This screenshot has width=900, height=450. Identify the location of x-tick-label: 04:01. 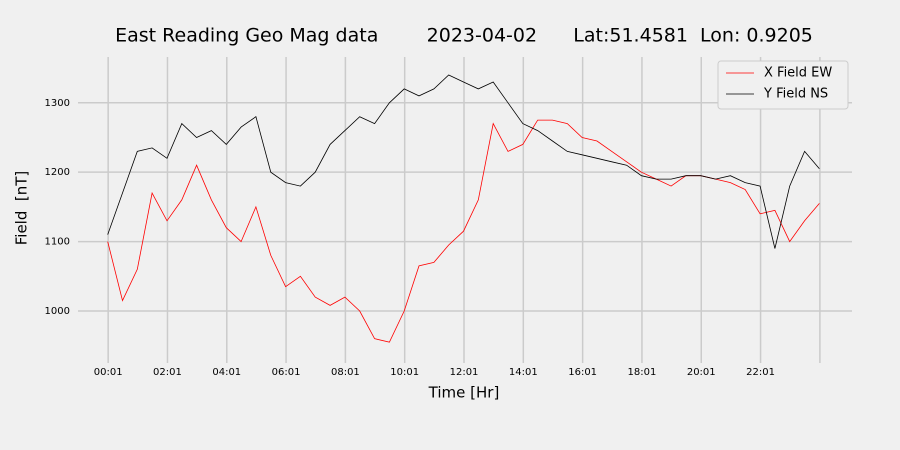
(226, 372).